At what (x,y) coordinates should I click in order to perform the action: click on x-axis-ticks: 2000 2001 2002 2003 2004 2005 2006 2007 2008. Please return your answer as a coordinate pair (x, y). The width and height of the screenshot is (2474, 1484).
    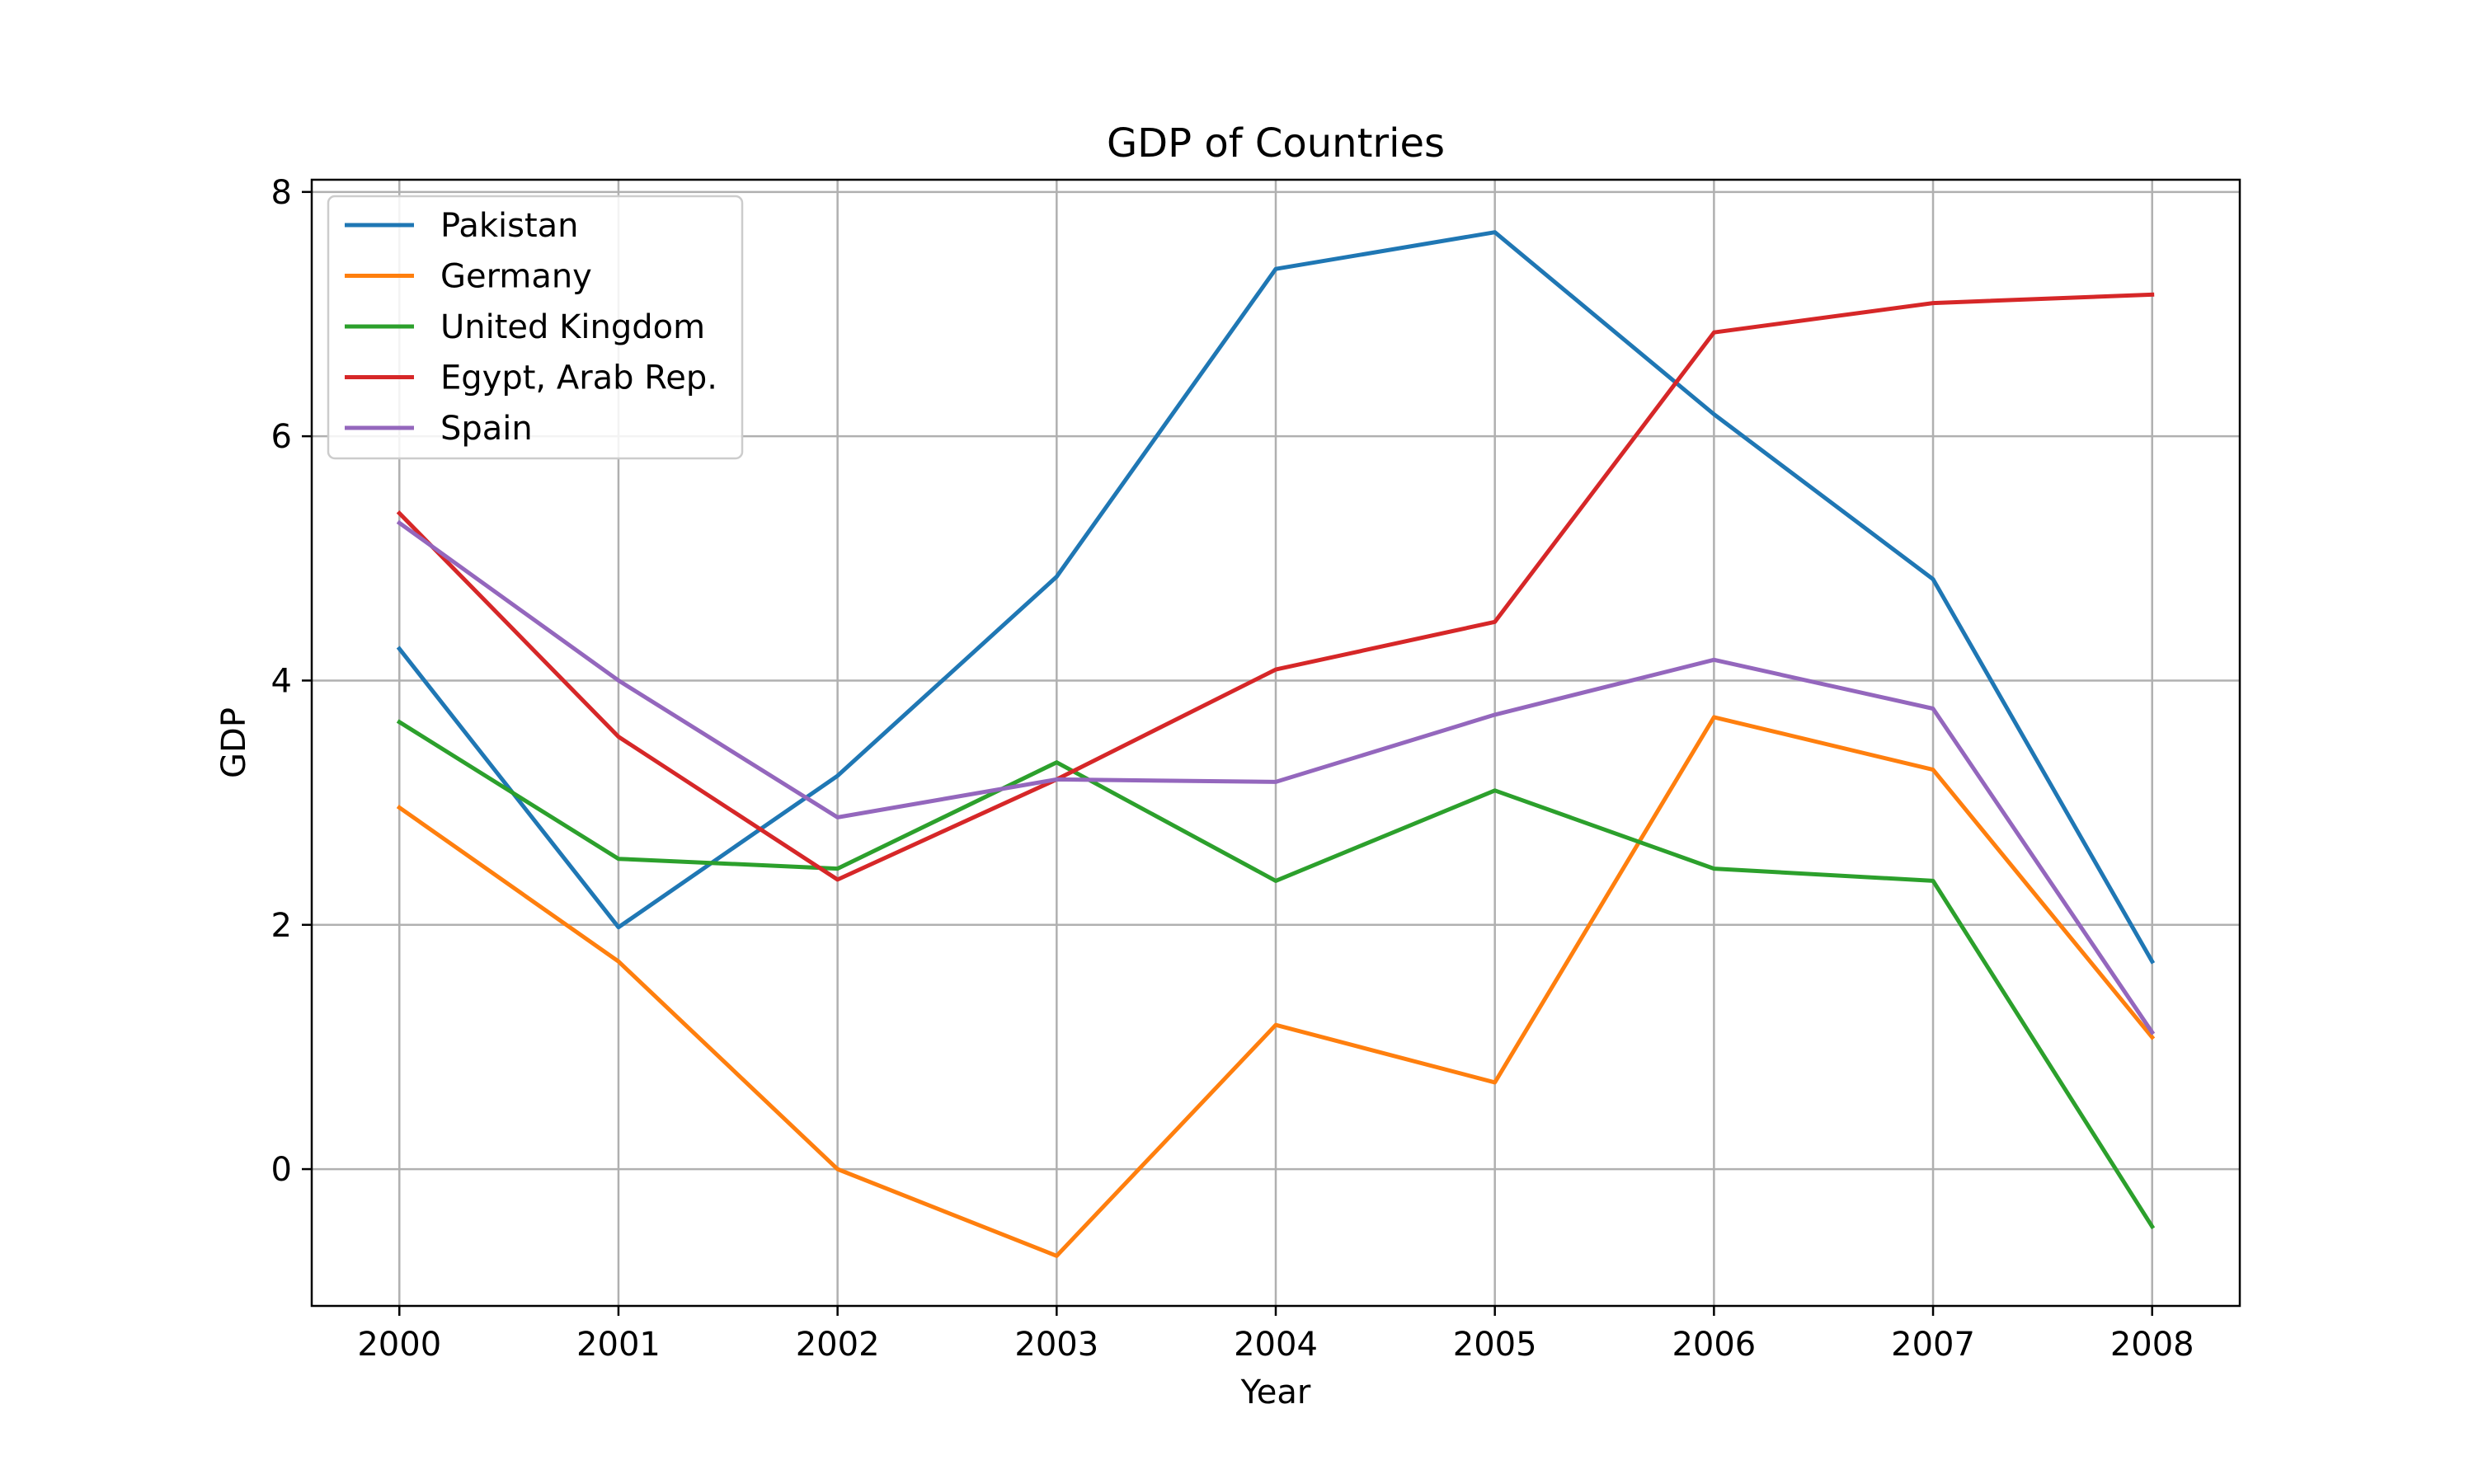
    Looking at the image, I should click on (1275, 1335).